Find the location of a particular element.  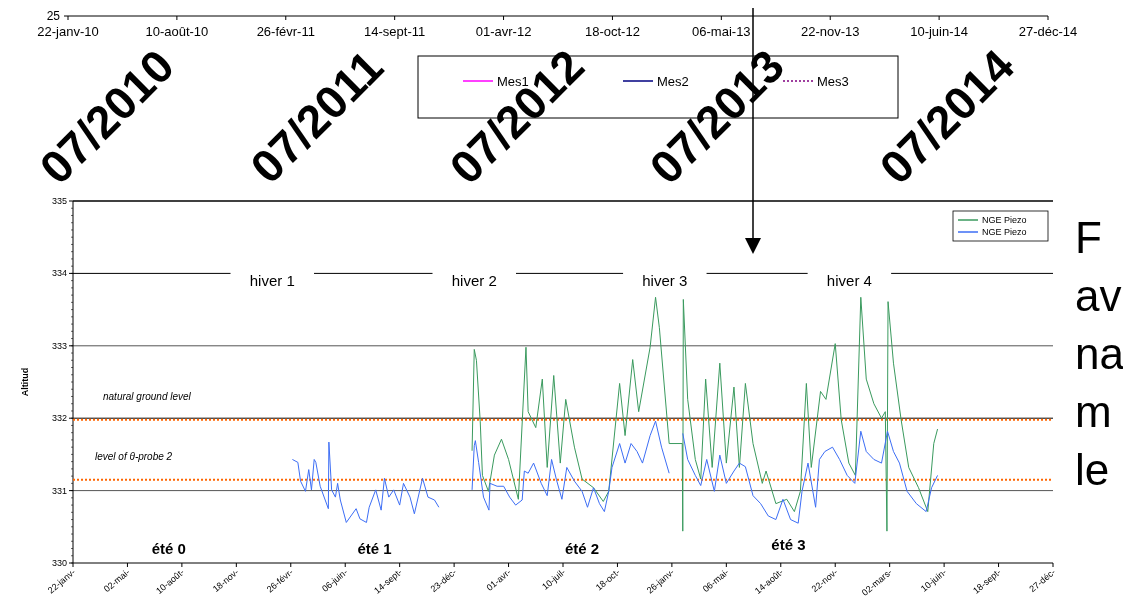

text: F is located at coordinates (1088, 237).